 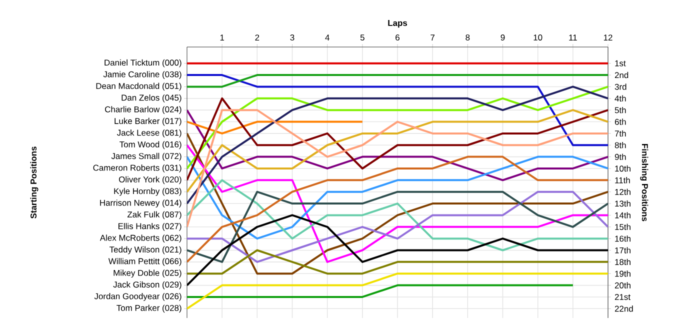 What do you see at coordinates (143, 63) in the screenshot?
I see `text: Daniel Ticktum (000)` at bounding box center [143, 63].